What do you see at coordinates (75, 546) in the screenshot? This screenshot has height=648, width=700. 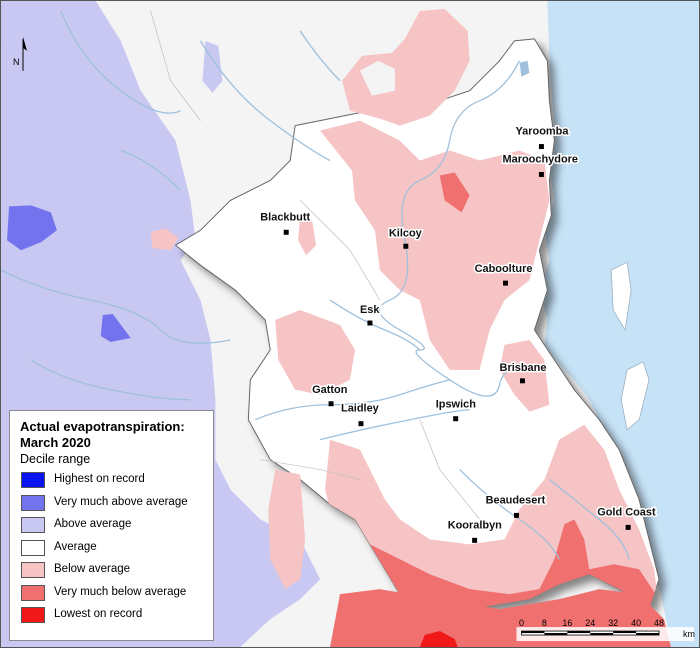 I see `legend-label: Average` at bounding box center [75, 546].